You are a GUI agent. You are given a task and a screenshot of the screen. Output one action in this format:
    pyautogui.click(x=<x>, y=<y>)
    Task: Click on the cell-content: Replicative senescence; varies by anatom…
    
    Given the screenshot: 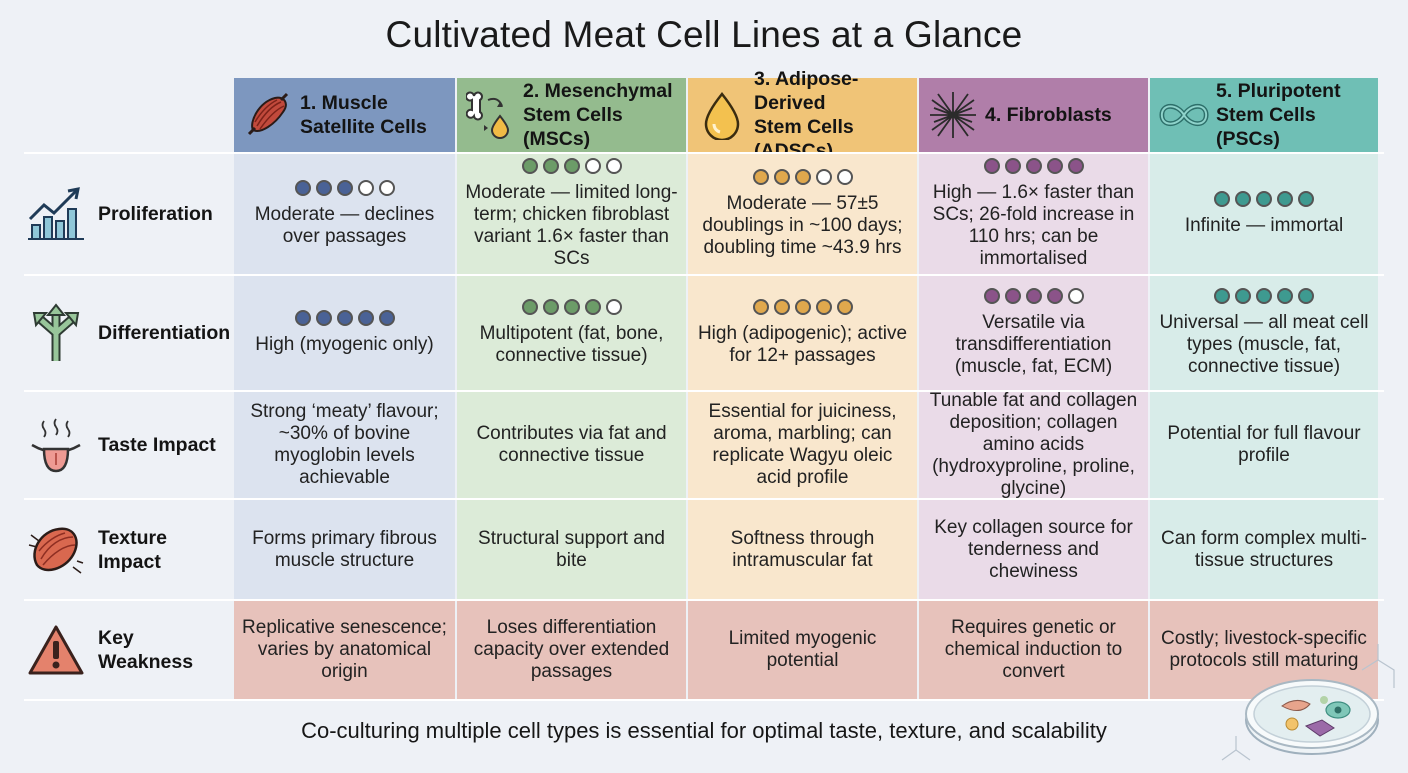 What is the action you would take?
    pyautogui.click(x=344, y=650)
    